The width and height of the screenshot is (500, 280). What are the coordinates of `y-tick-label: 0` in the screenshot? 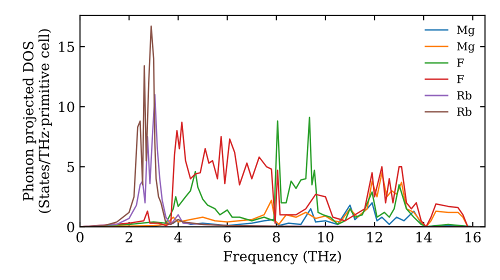 It's located at (70, 227).